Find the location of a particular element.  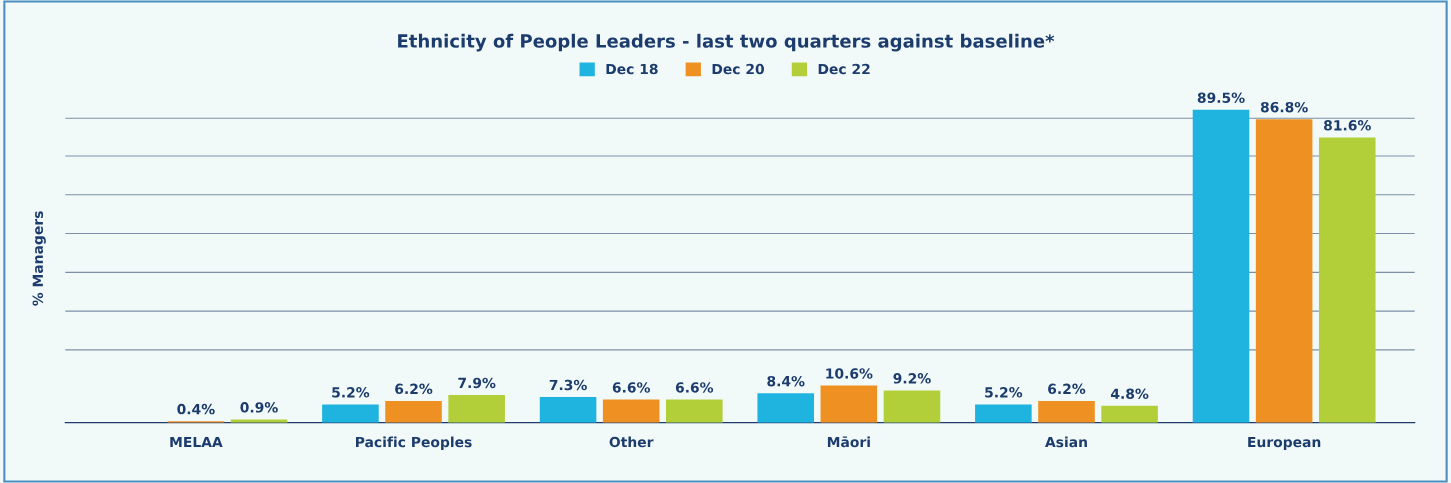

data-label: 89.5% is located at coordinates (1221, 97).